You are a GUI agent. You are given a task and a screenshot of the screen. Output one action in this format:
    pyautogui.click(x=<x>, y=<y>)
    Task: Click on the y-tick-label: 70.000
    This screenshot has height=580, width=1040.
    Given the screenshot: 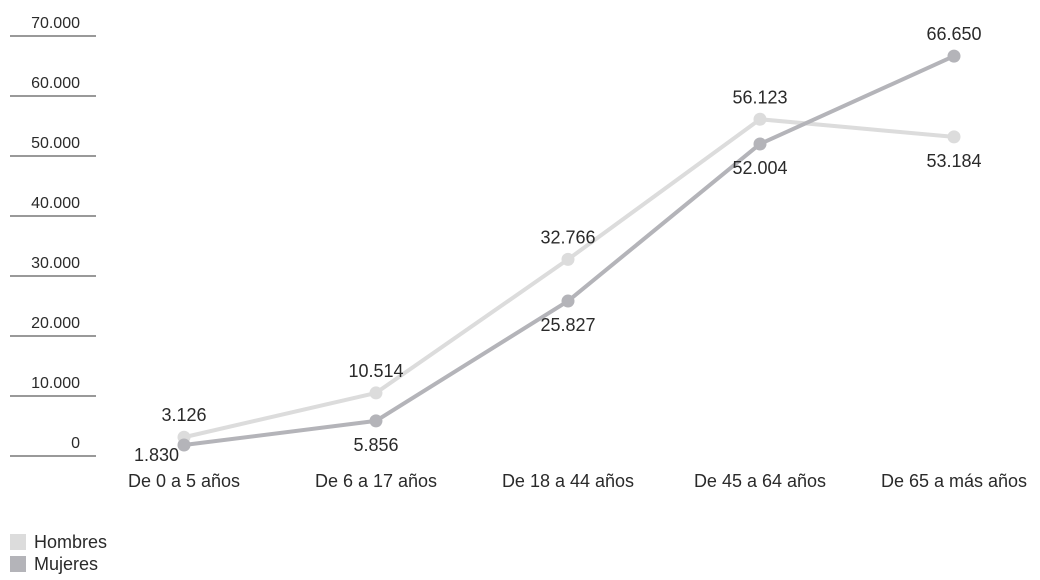 What is the action you would take?
    pyautogui.click(x=55, y=23)
    